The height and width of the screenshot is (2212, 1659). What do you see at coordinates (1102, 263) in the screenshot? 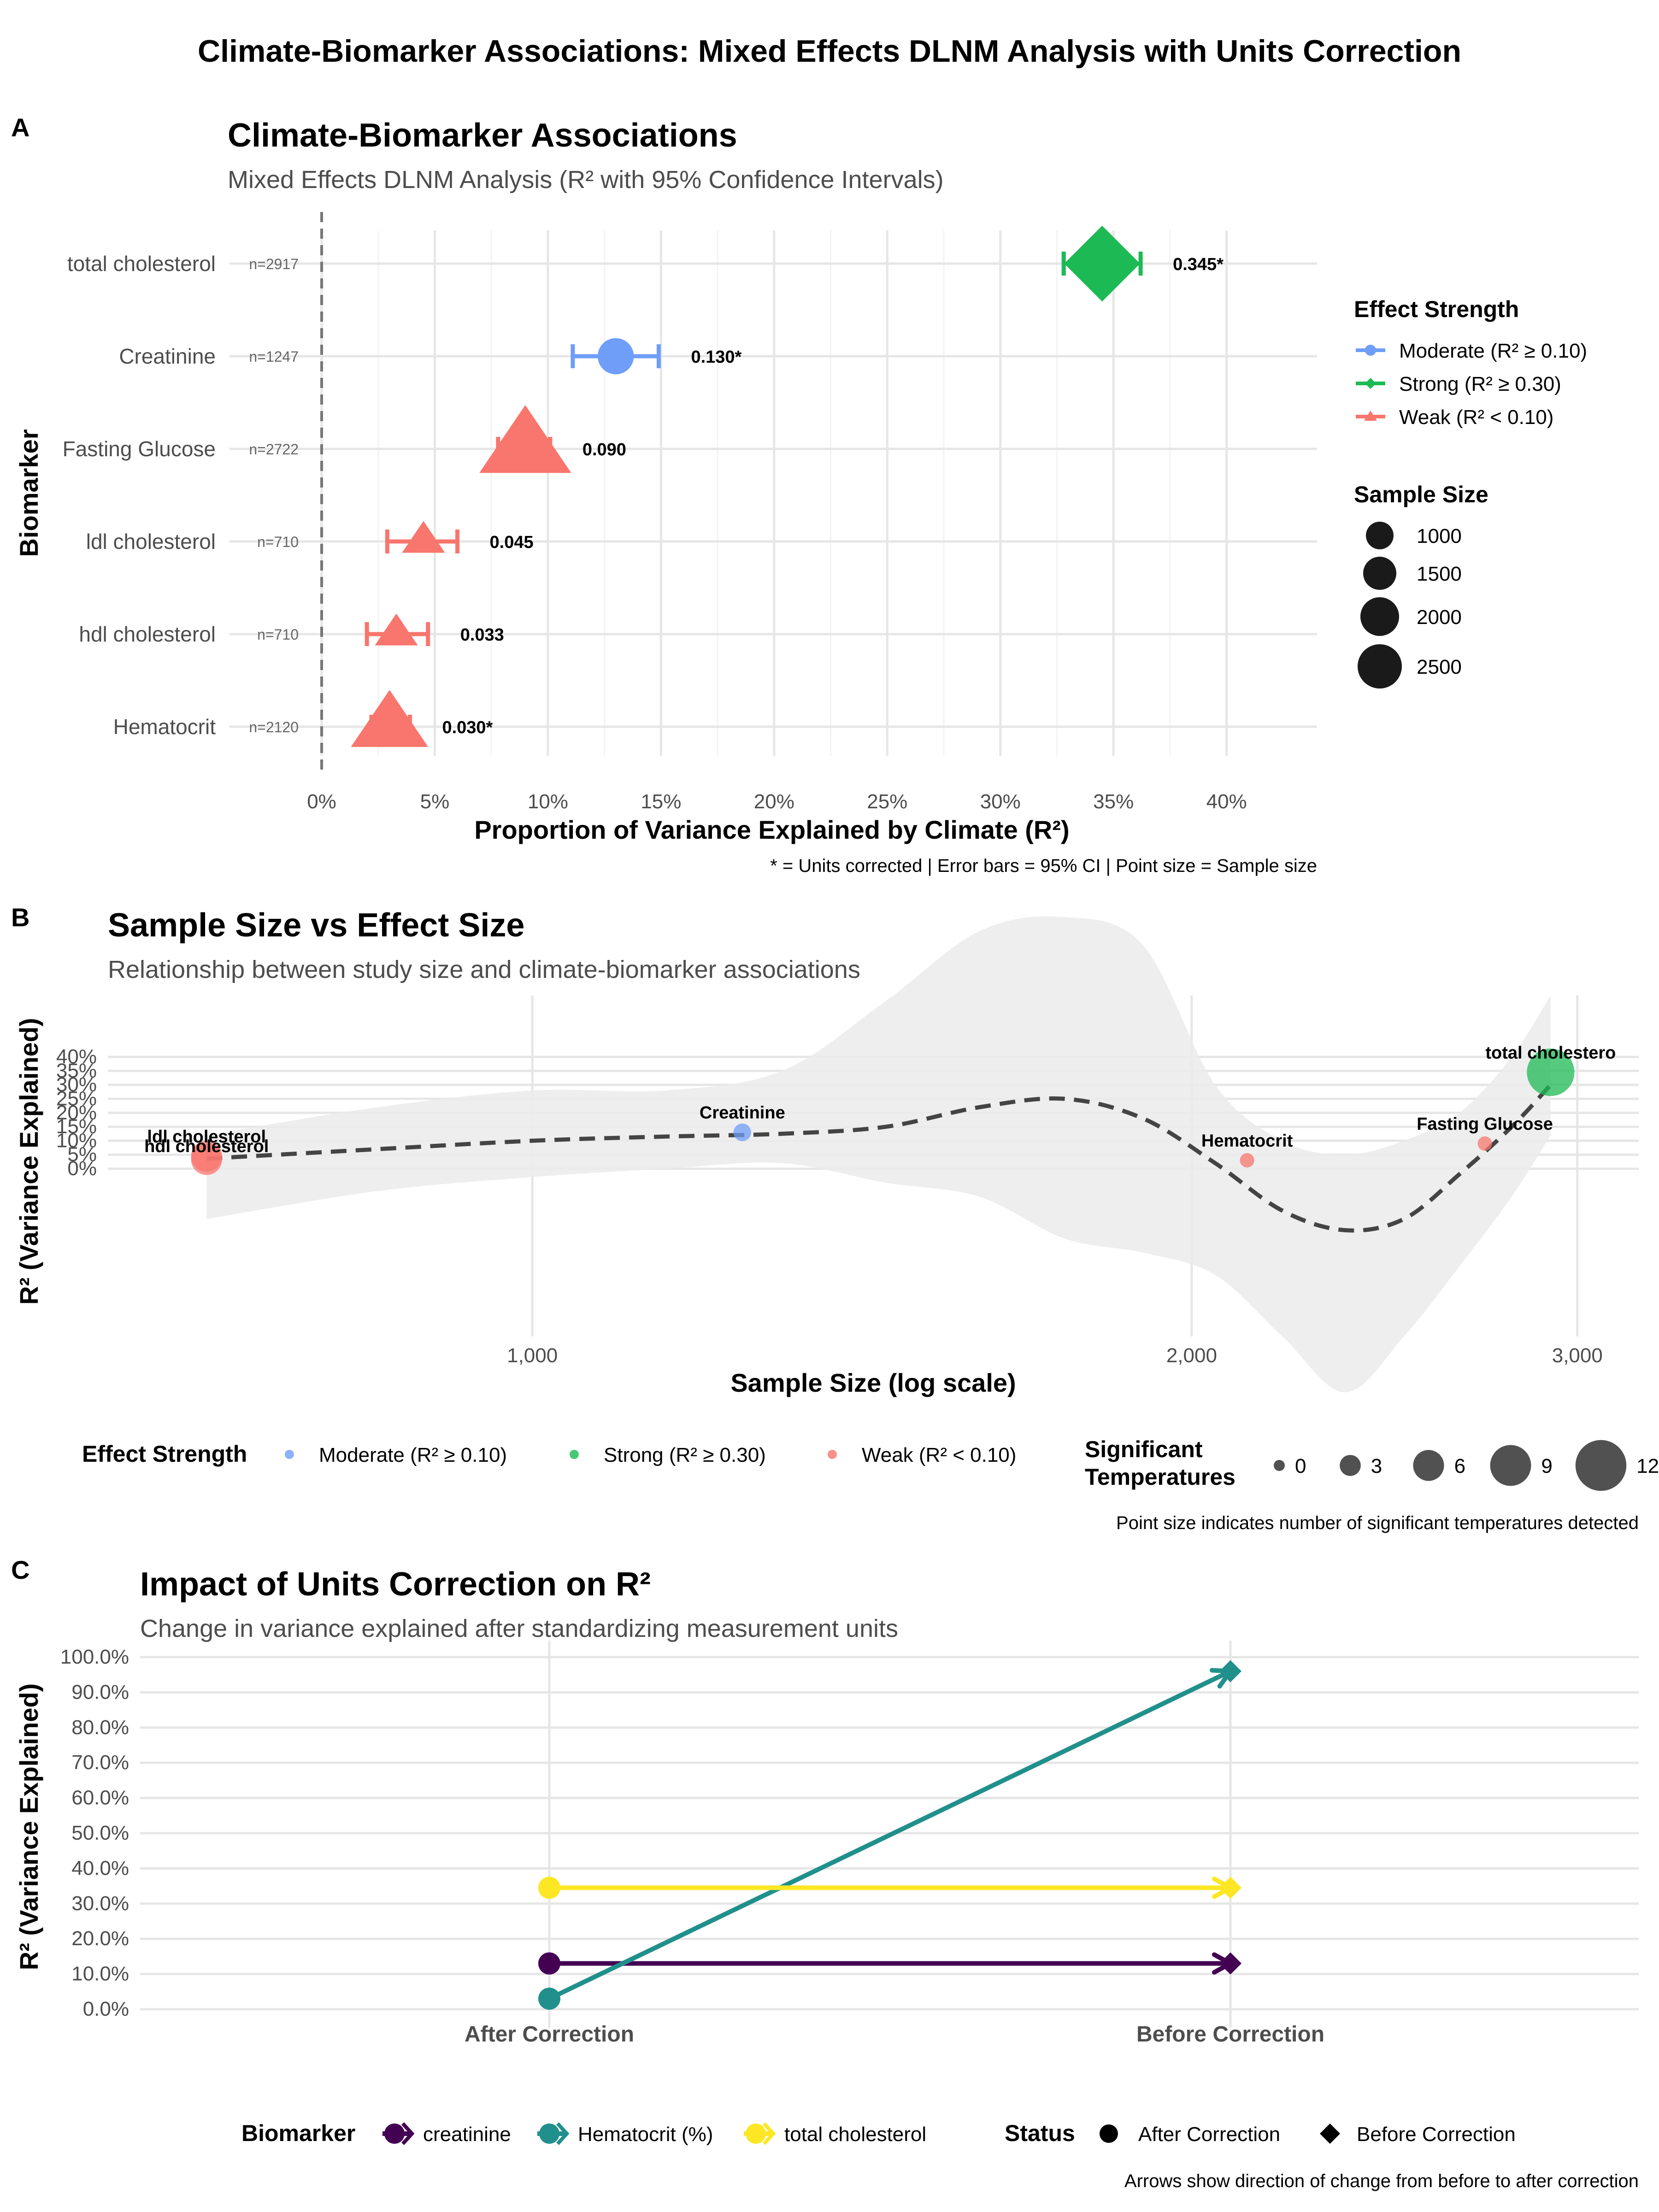
I see `panel-a-total-cholesterol-point` at bounding box center [1102, 263].